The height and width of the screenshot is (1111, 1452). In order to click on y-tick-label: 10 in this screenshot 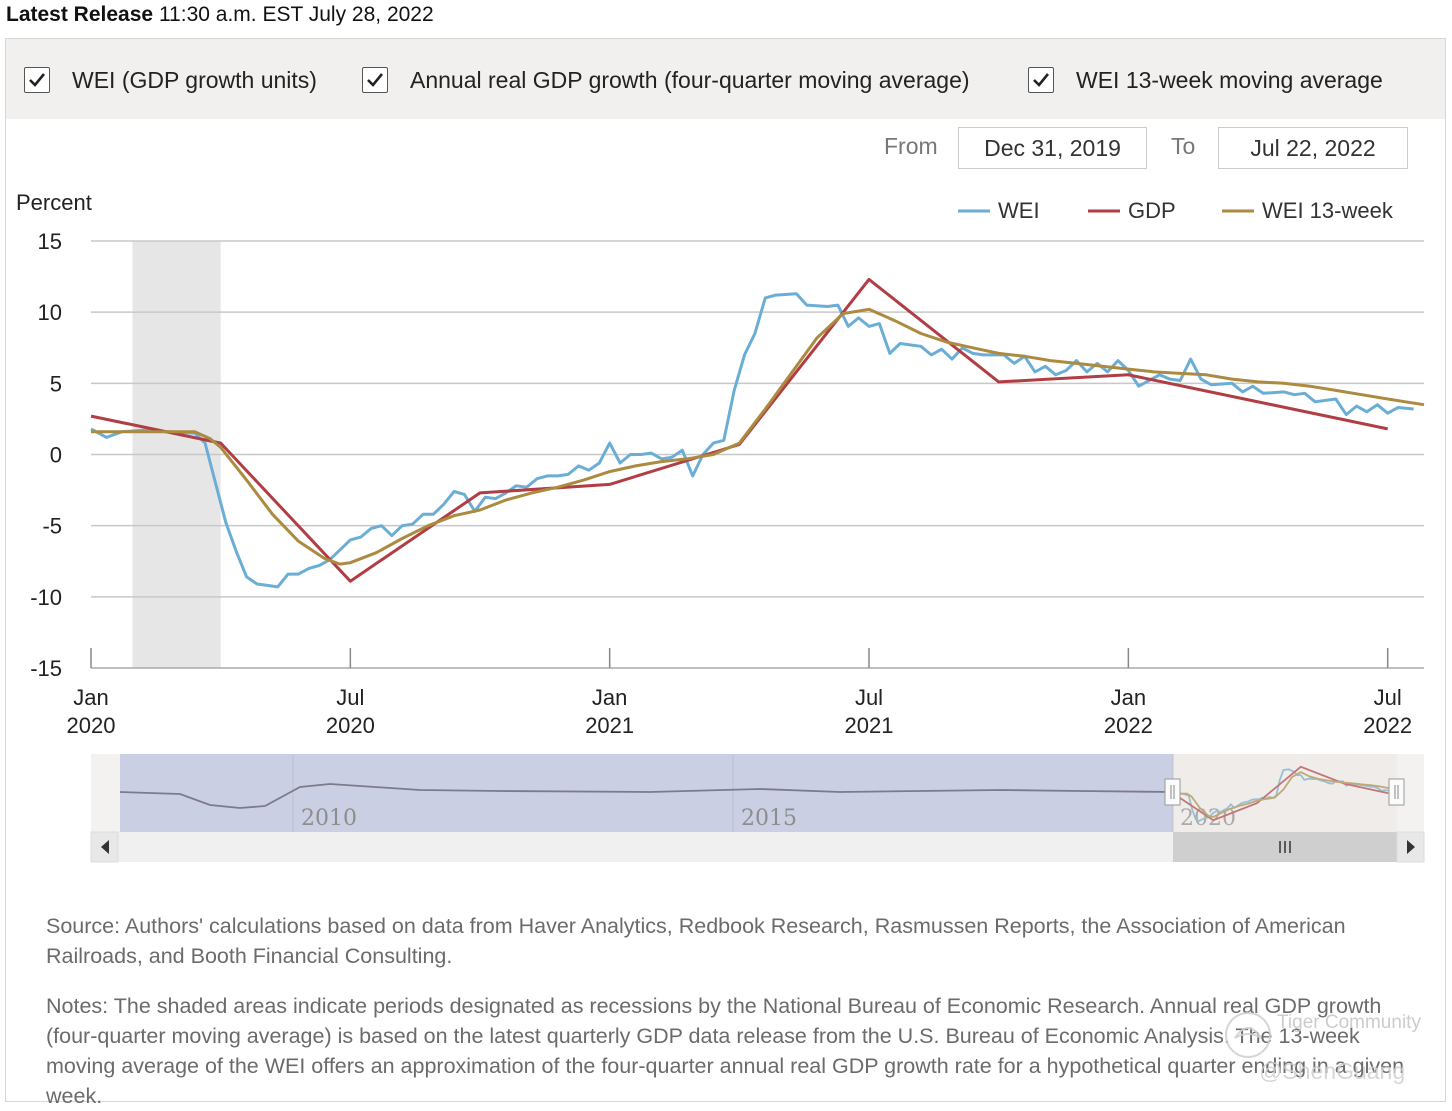, I will do `click(50, 312)`.